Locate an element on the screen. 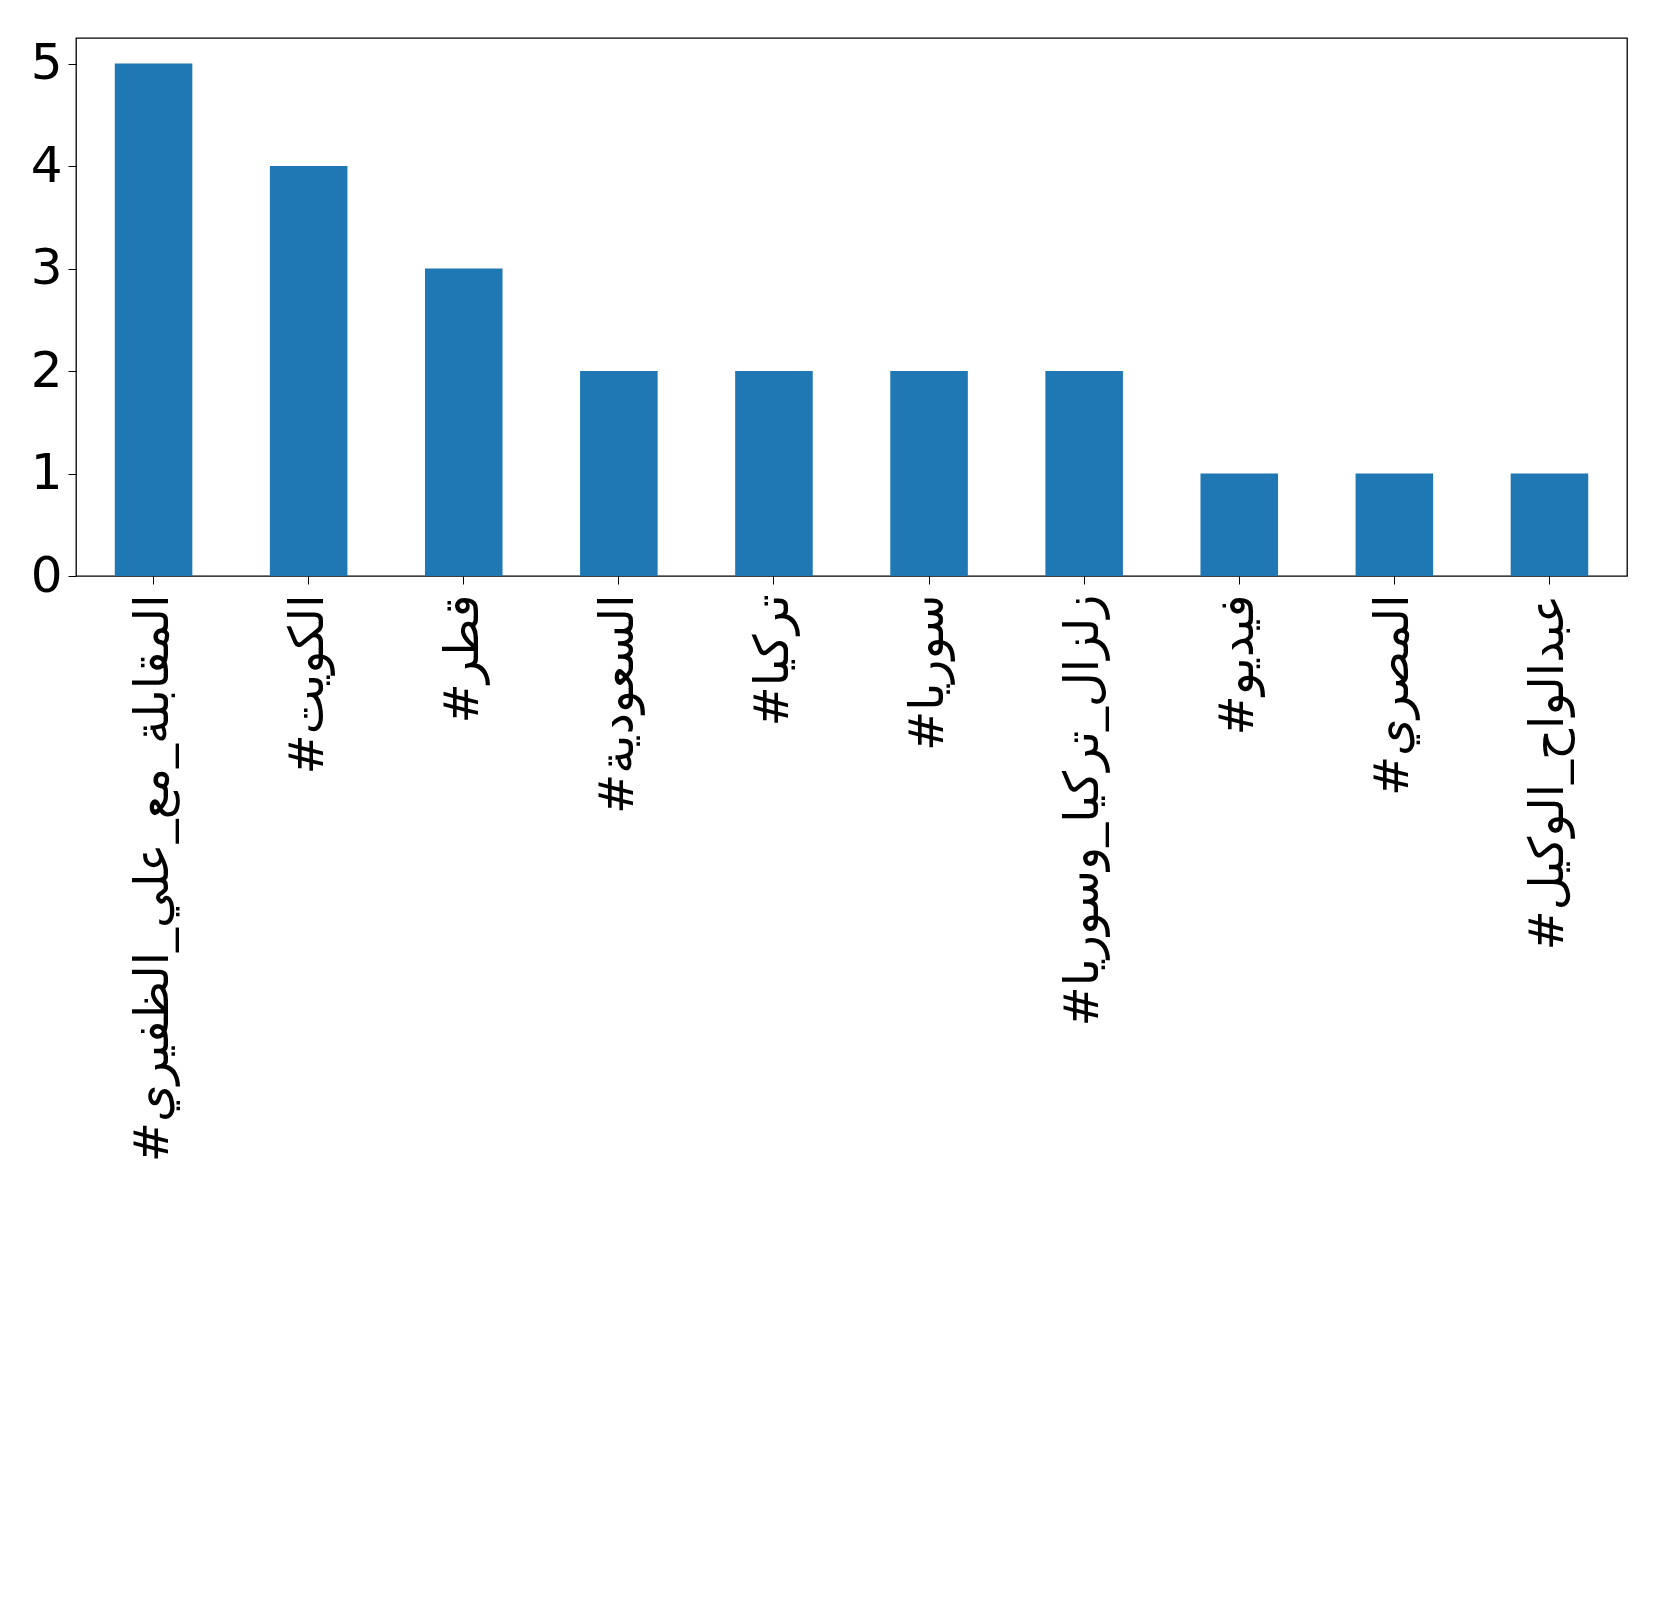 Image resolution: width=1679 pixels, height=1600 pixels. y-tick-label: 2 is located at coordinates (46, 369).